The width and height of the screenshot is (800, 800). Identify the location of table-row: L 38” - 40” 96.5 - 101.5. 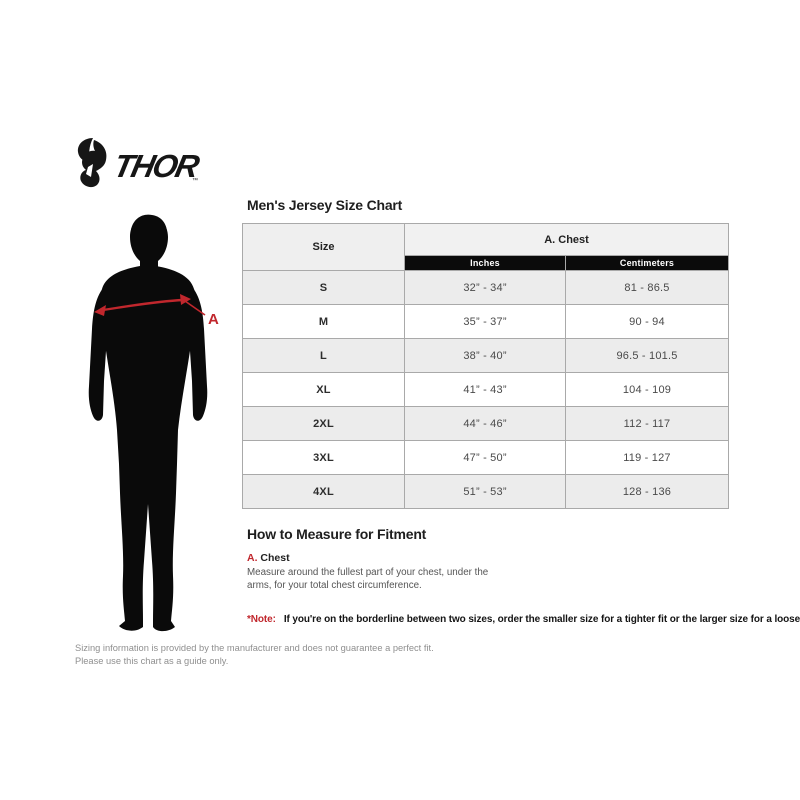
(485, 355).